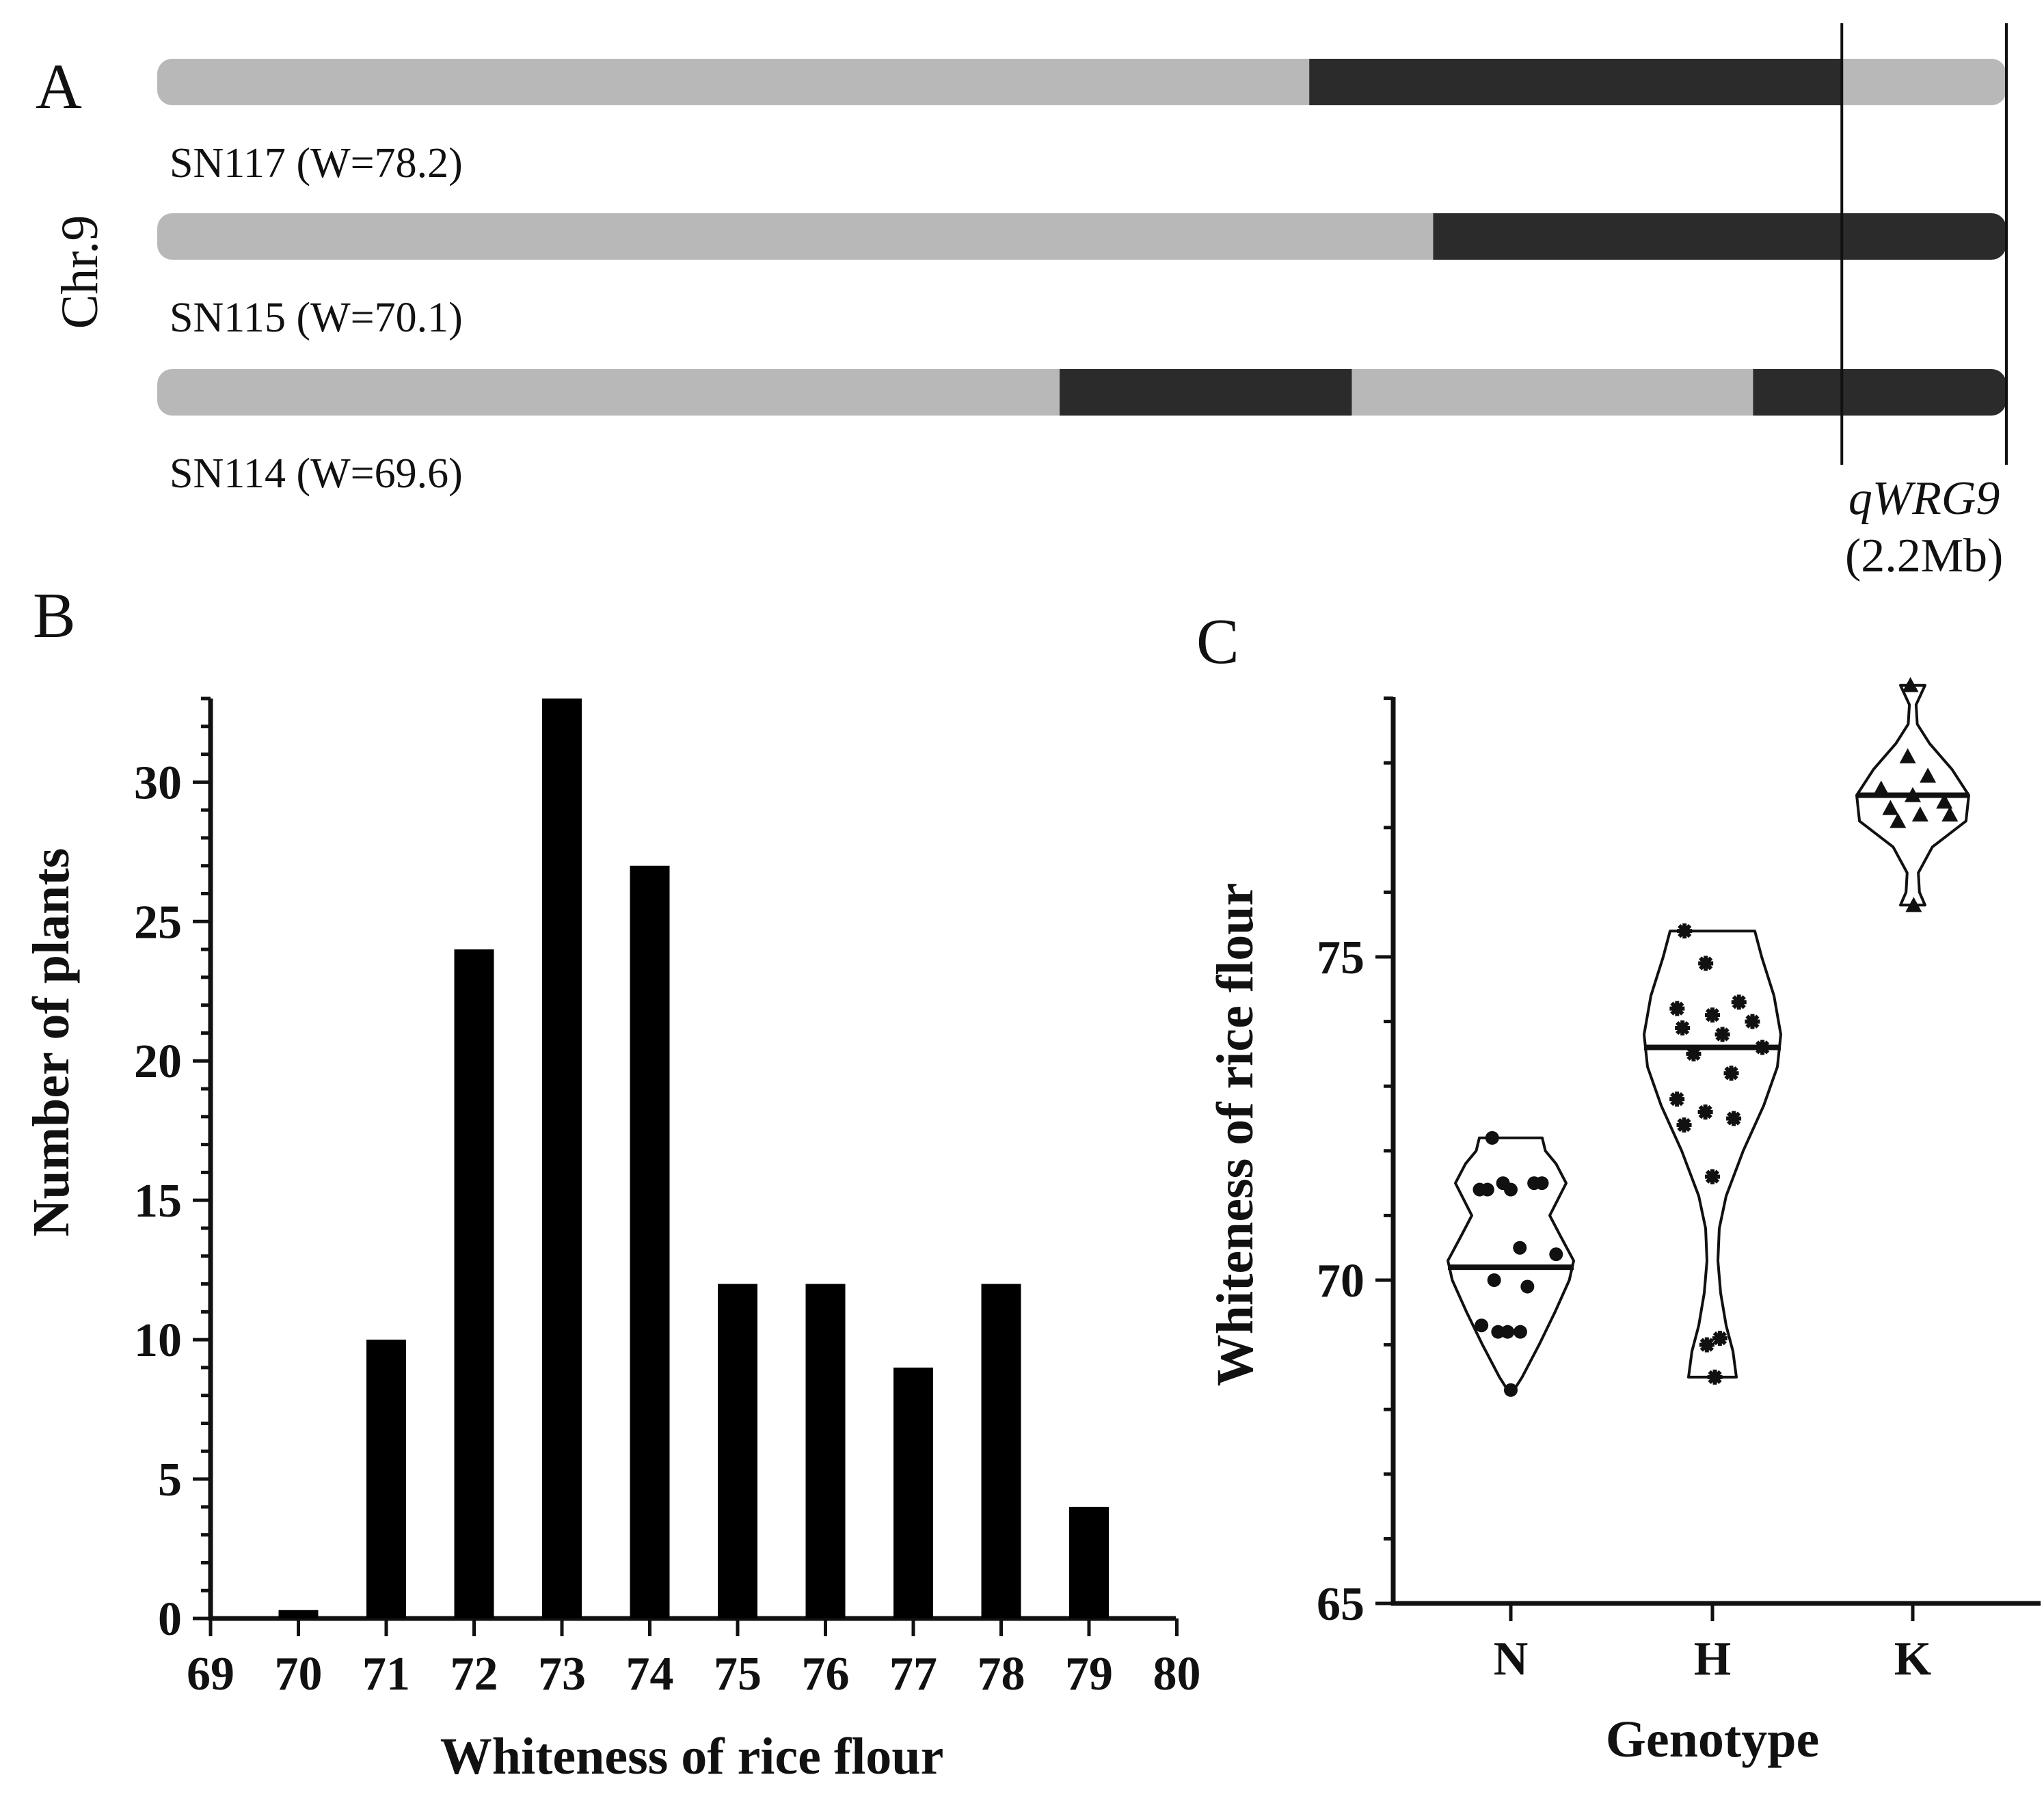  Describe the element at coordinates (1712, 1659) in the screenshot. I see `x-tick-label-h: H` at that location.